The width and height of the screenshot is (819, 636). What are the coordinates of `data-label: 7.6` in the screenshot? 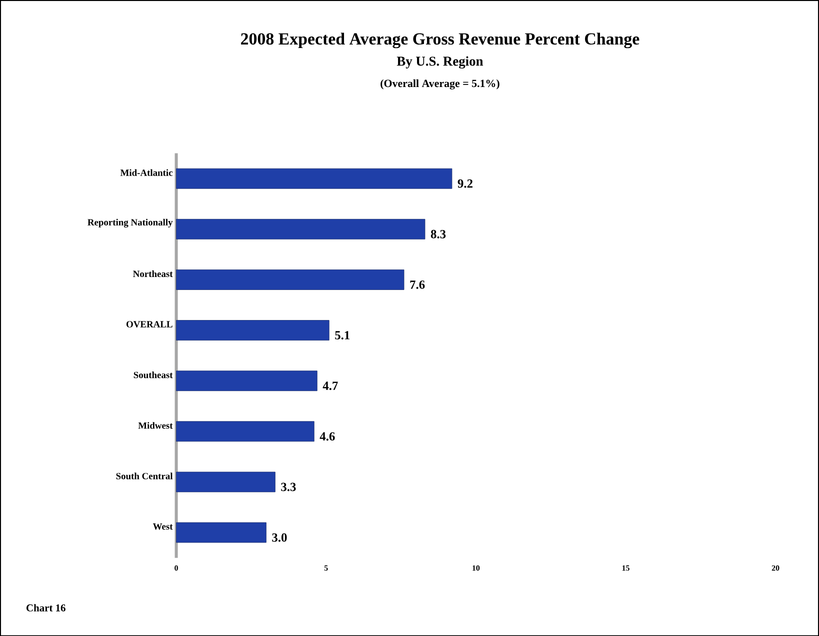 It's located at (417, 284).